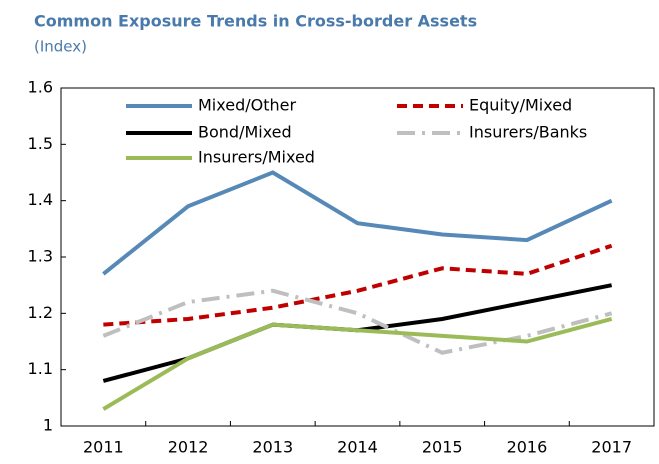 The width and height of the screenshot is (659, 464). I want to click on x-tick-label: 2013, so click(272, 447).